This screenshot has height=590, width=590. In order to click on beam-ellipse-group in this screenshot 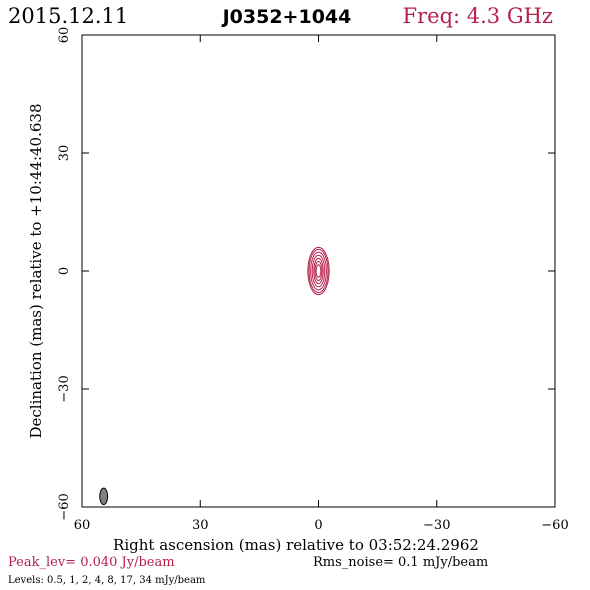, I will do `click(104, 496)`.